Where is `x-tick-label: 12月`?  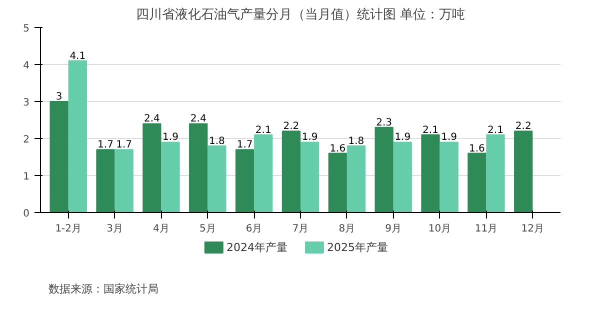
x-tick-label: 12月 is located at coordinates (532, 229).